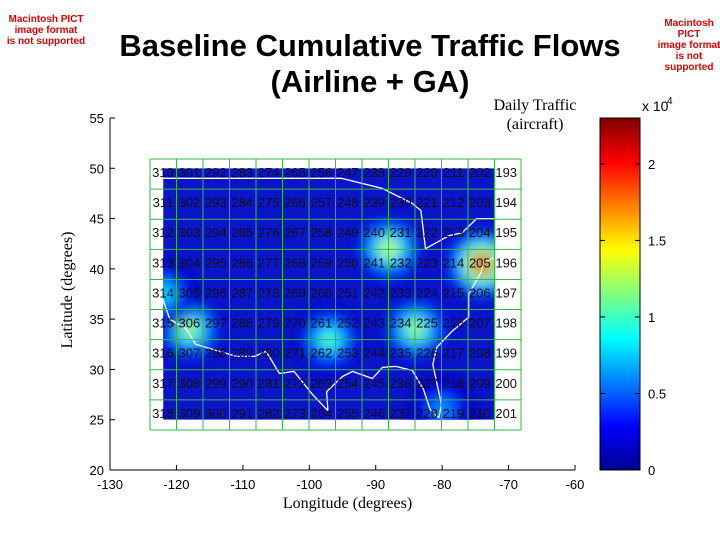 The image size is (720, 540). Describe the element at coordinates (295, 292) in the screenshot. I see `cell-id-label: 269` at that location.